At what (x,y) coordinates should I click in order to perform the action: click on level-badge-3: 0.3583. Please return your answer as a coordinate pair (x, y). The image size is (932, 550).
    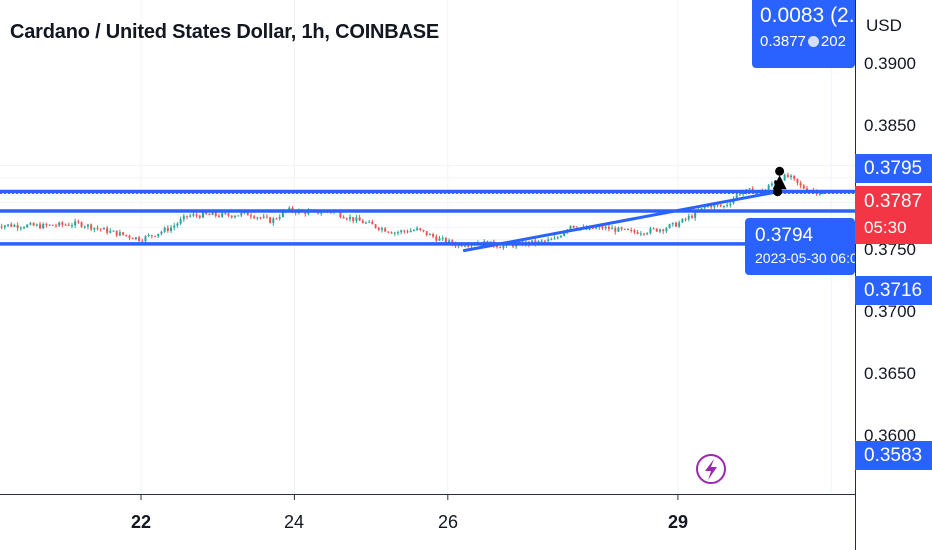
    Looking at the image, I should click on (893, 455).